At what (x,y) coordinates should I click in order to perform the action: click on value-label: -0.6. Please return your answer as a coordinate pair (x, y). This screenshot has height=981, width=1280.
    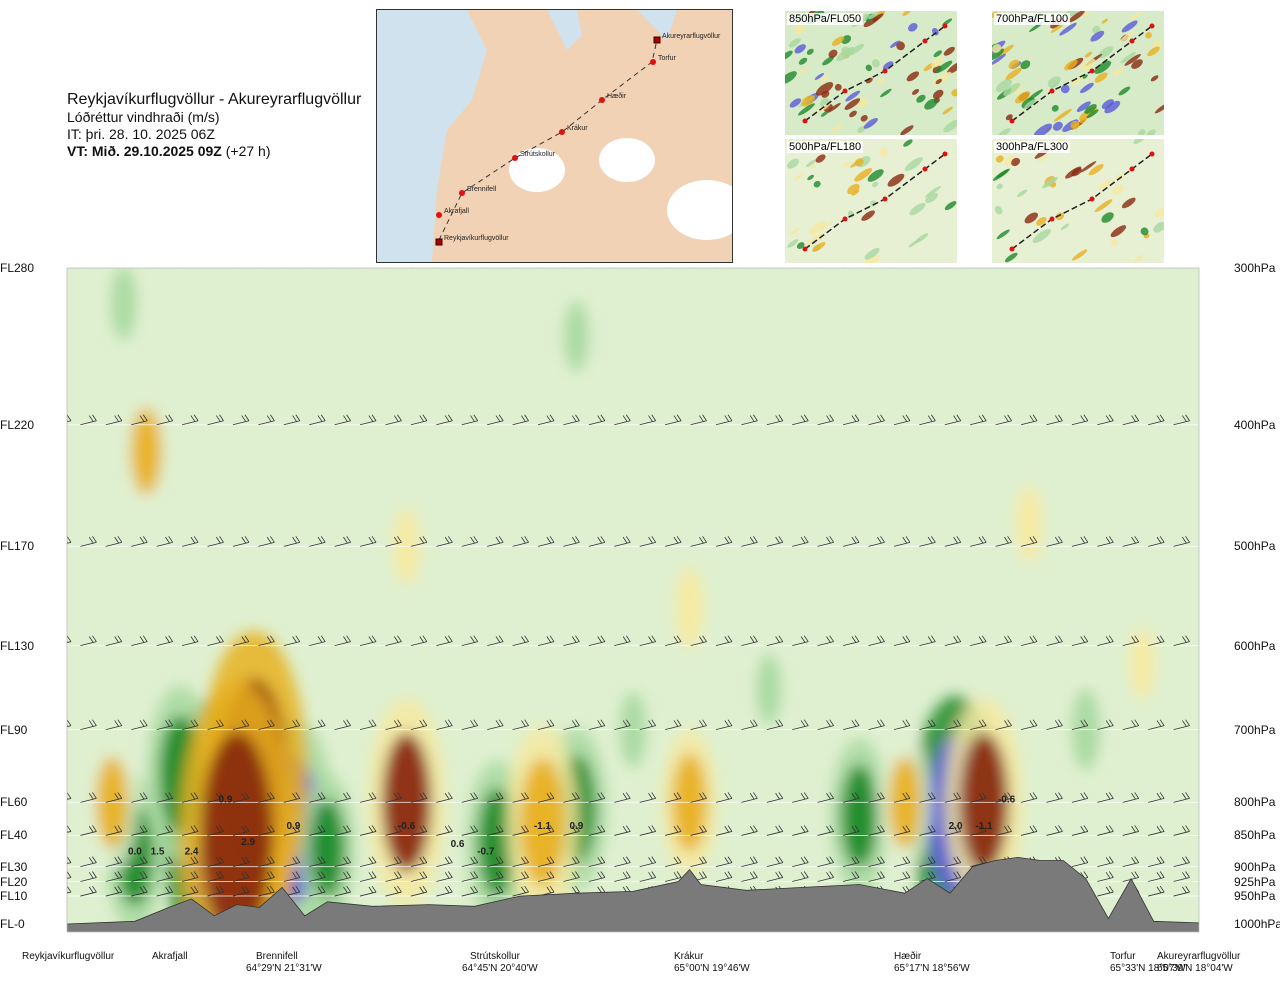
    Looking at the image, I should click on (407, 826).